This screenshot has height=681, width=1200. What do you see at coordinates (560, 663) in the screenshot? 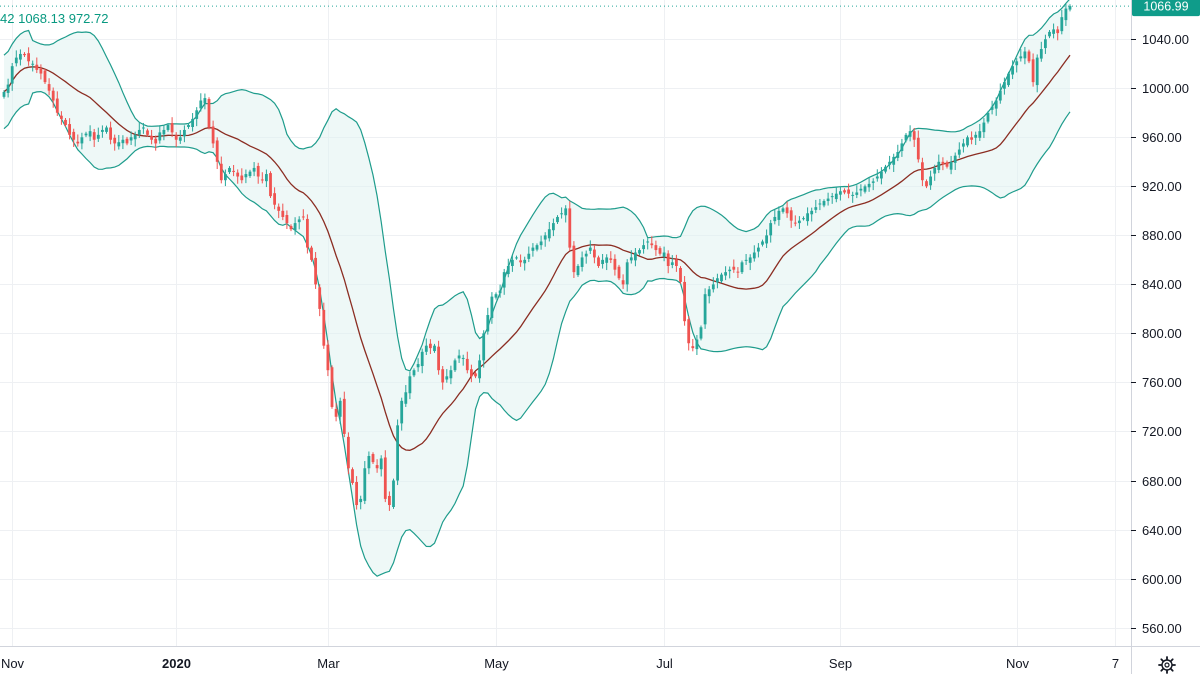
I see `time-axis: Nov 2020 Mar May Jul Sep Nov 7` at bounding box center [560, 663].